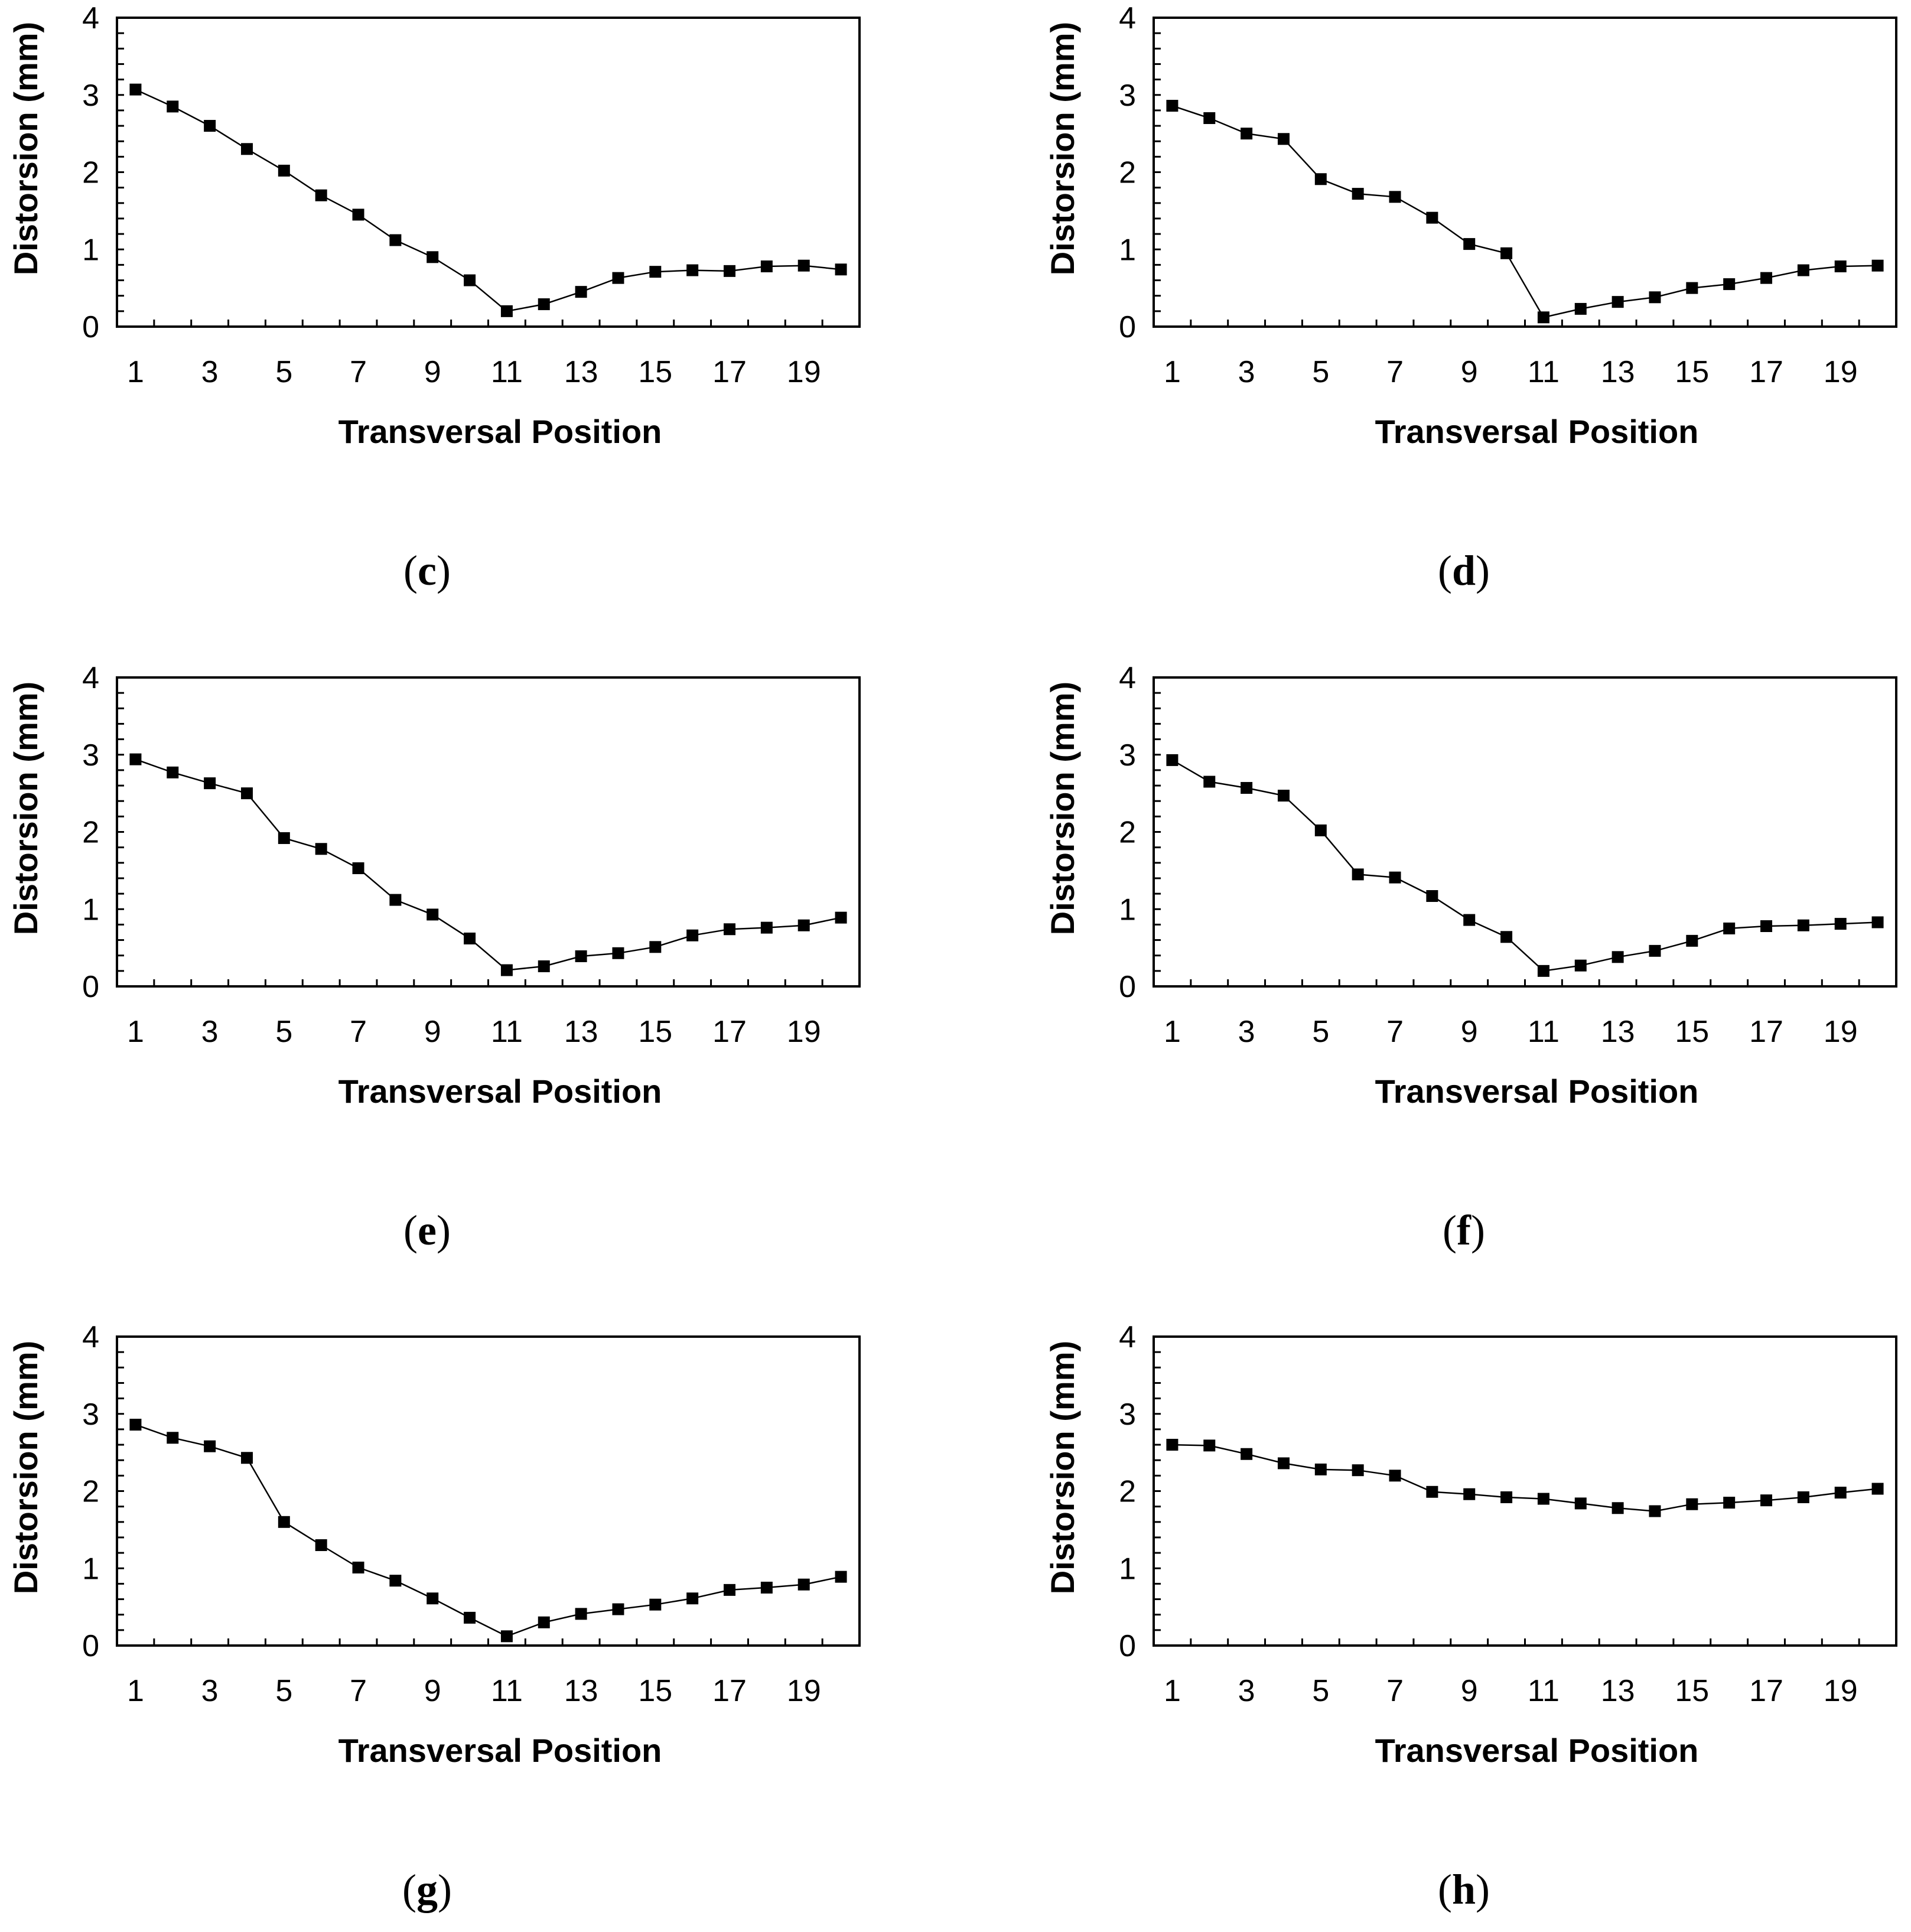 This screenshot has width=1911, height=1932. I want to click on caption-letter: c, so click(427, 571).